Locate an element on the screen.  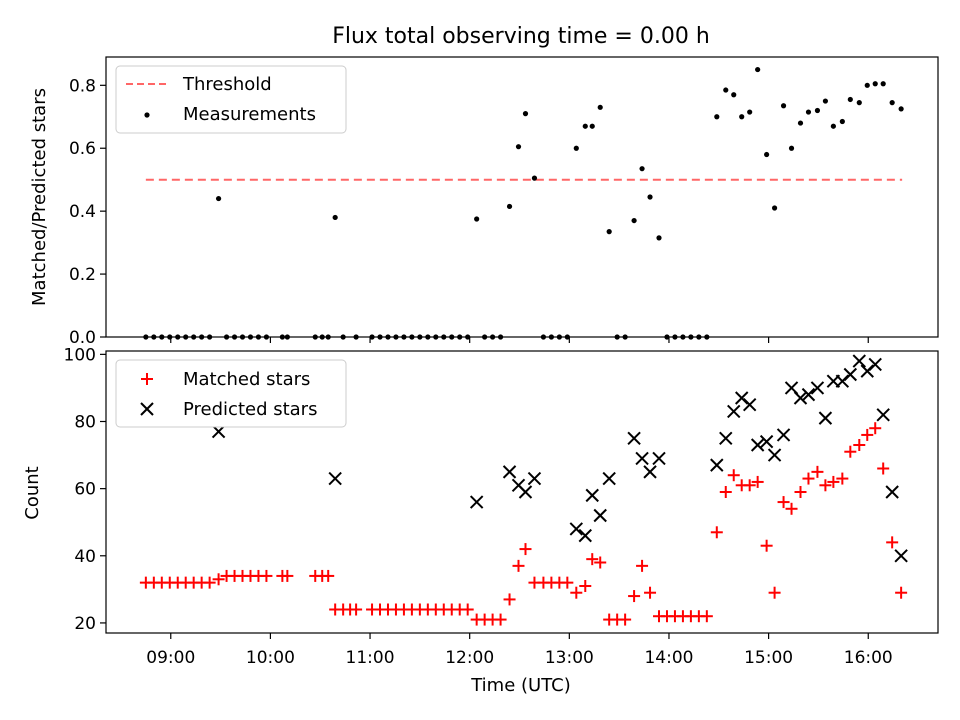
chart-title: Flux total observing time = 0.00 h is located at coordinates (521, 36).